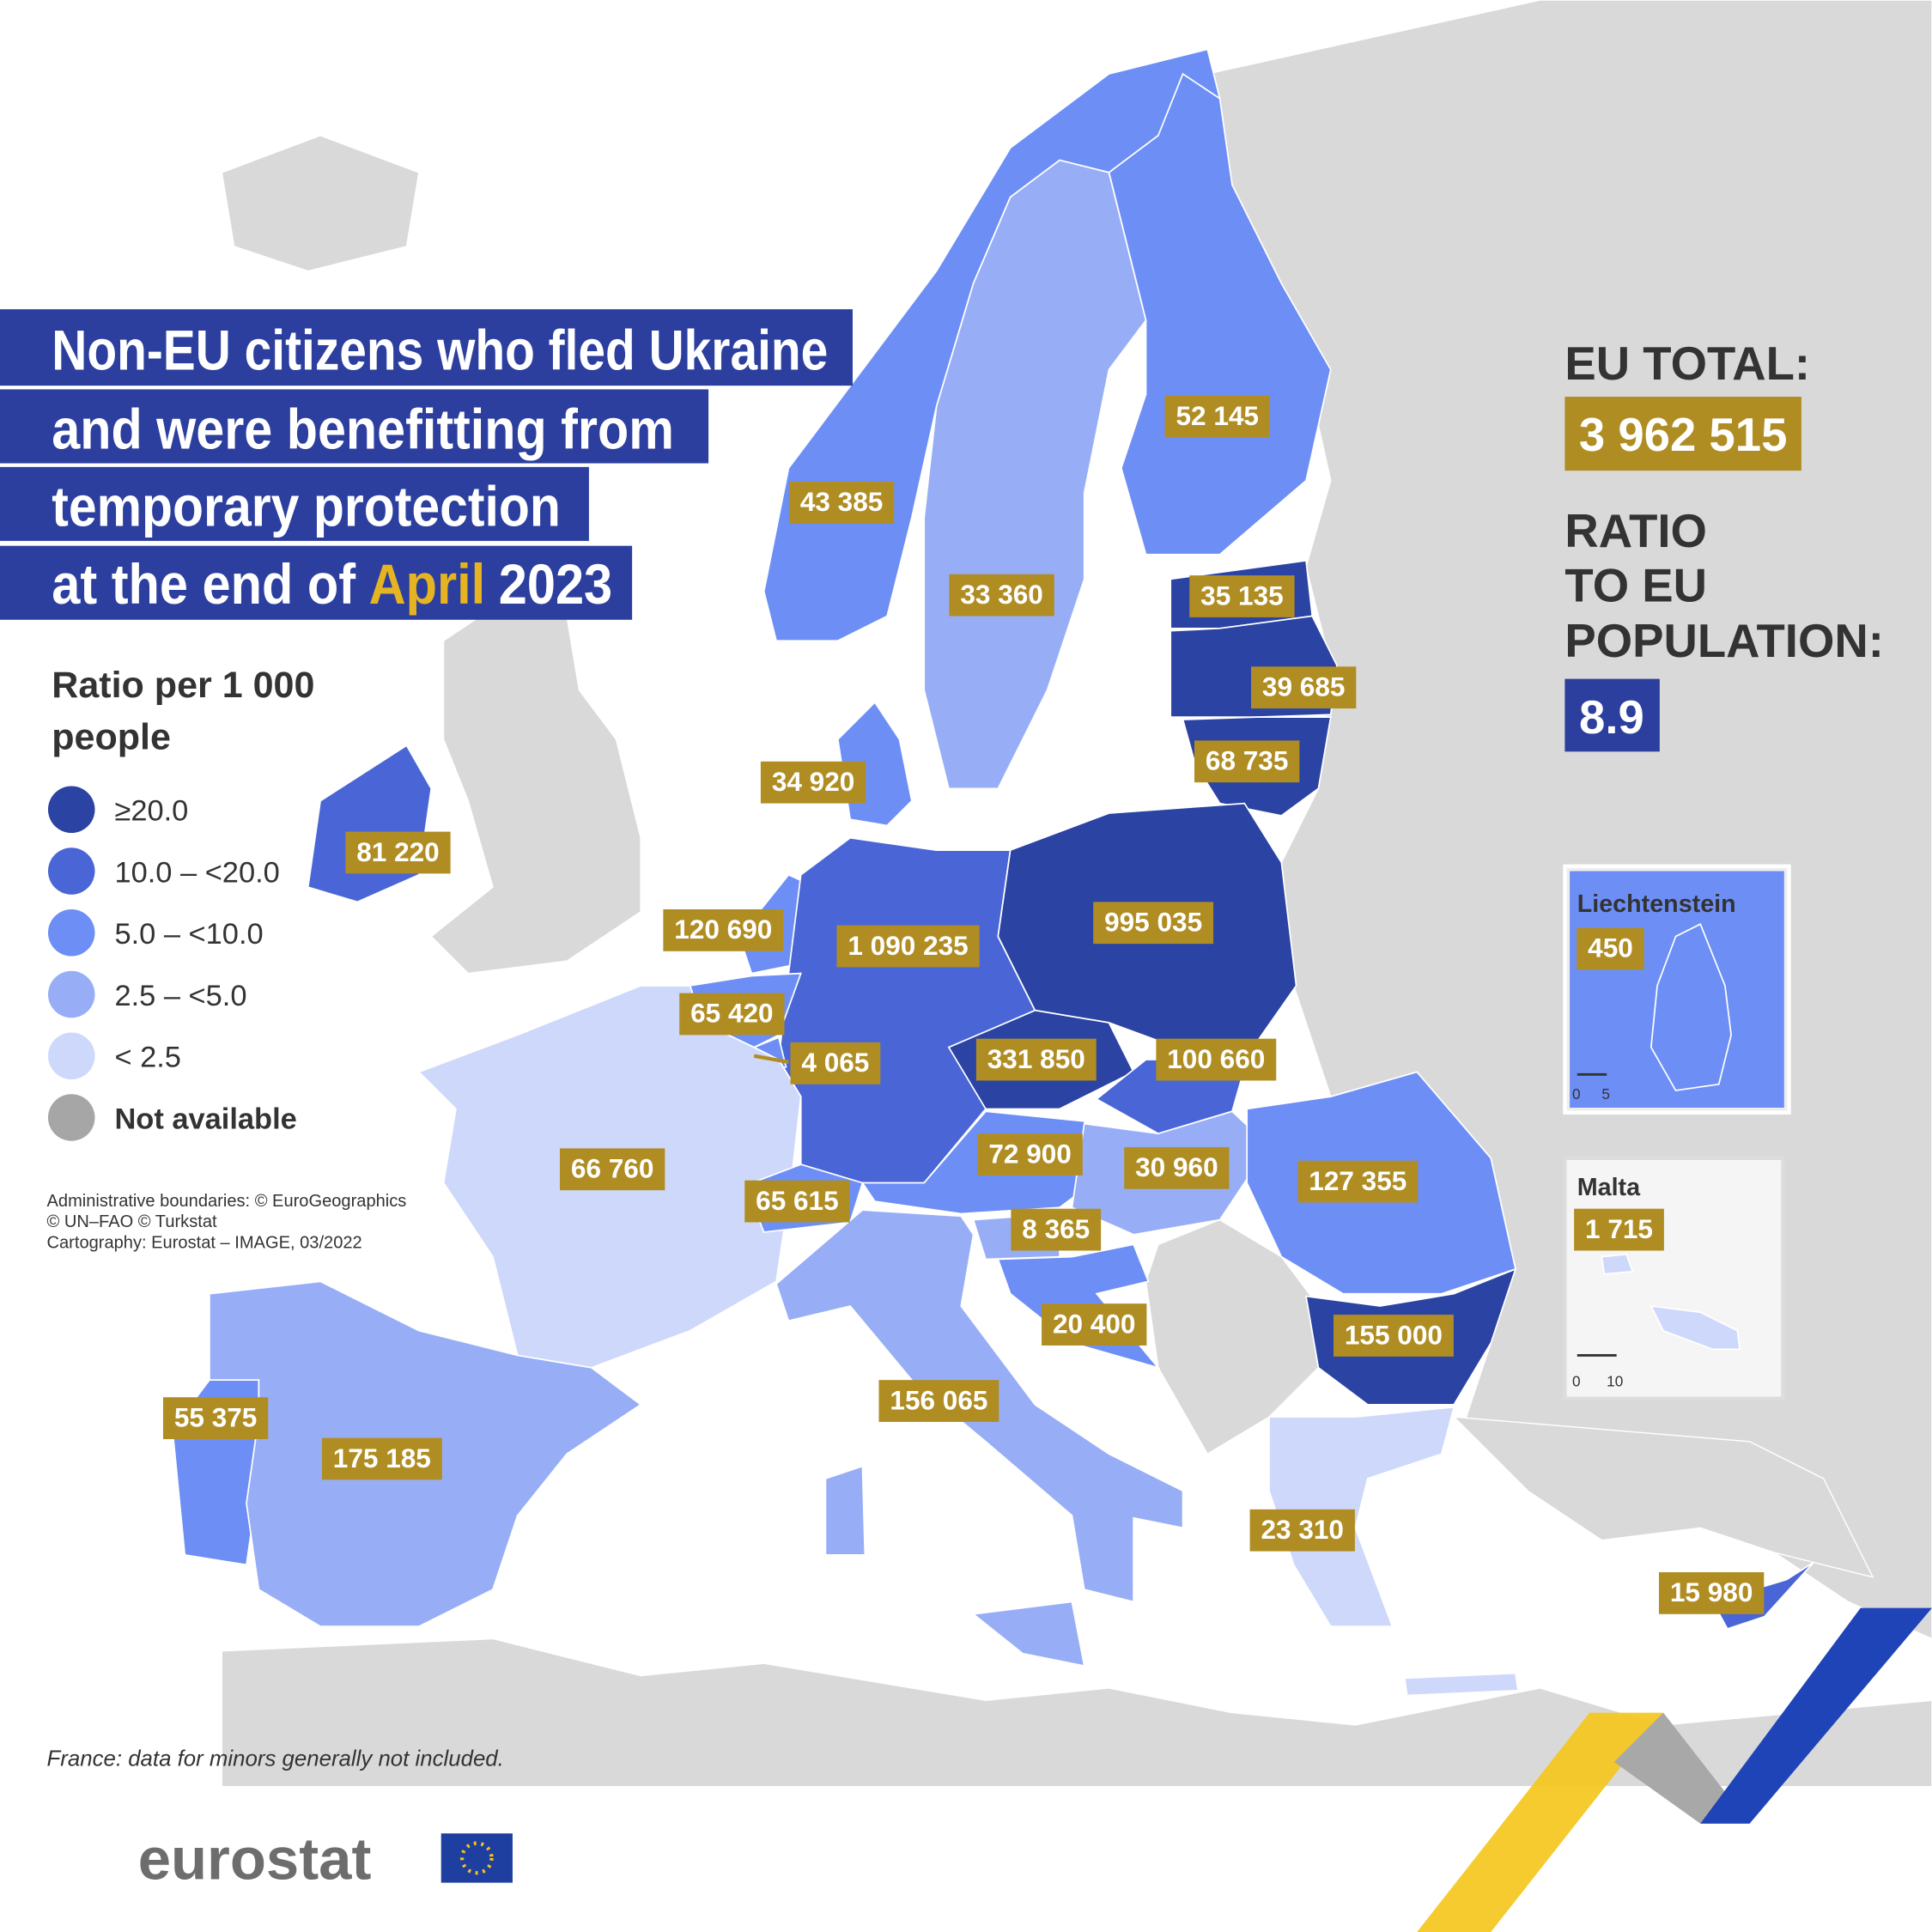  I want to click on value-label: 15 980, so click(1711, 1592).